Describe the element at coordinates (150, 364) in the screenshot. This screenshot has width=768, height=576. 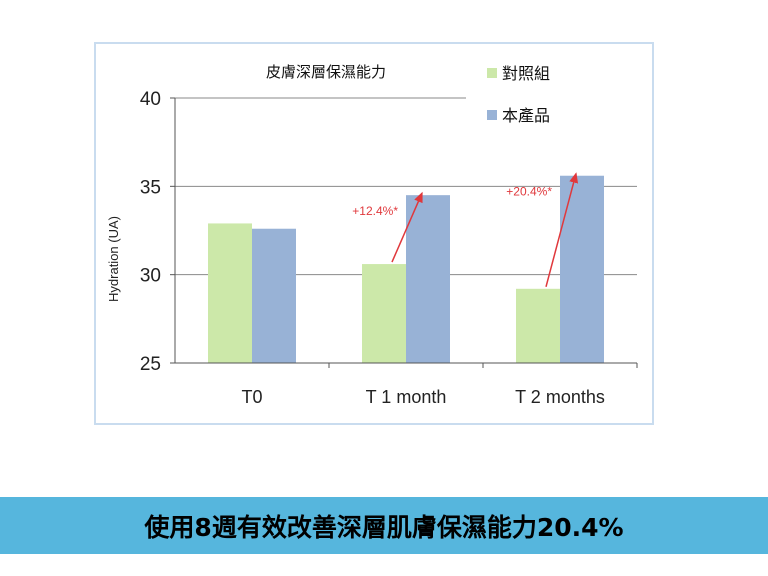
I see `y-tick-label: 25` at that location.